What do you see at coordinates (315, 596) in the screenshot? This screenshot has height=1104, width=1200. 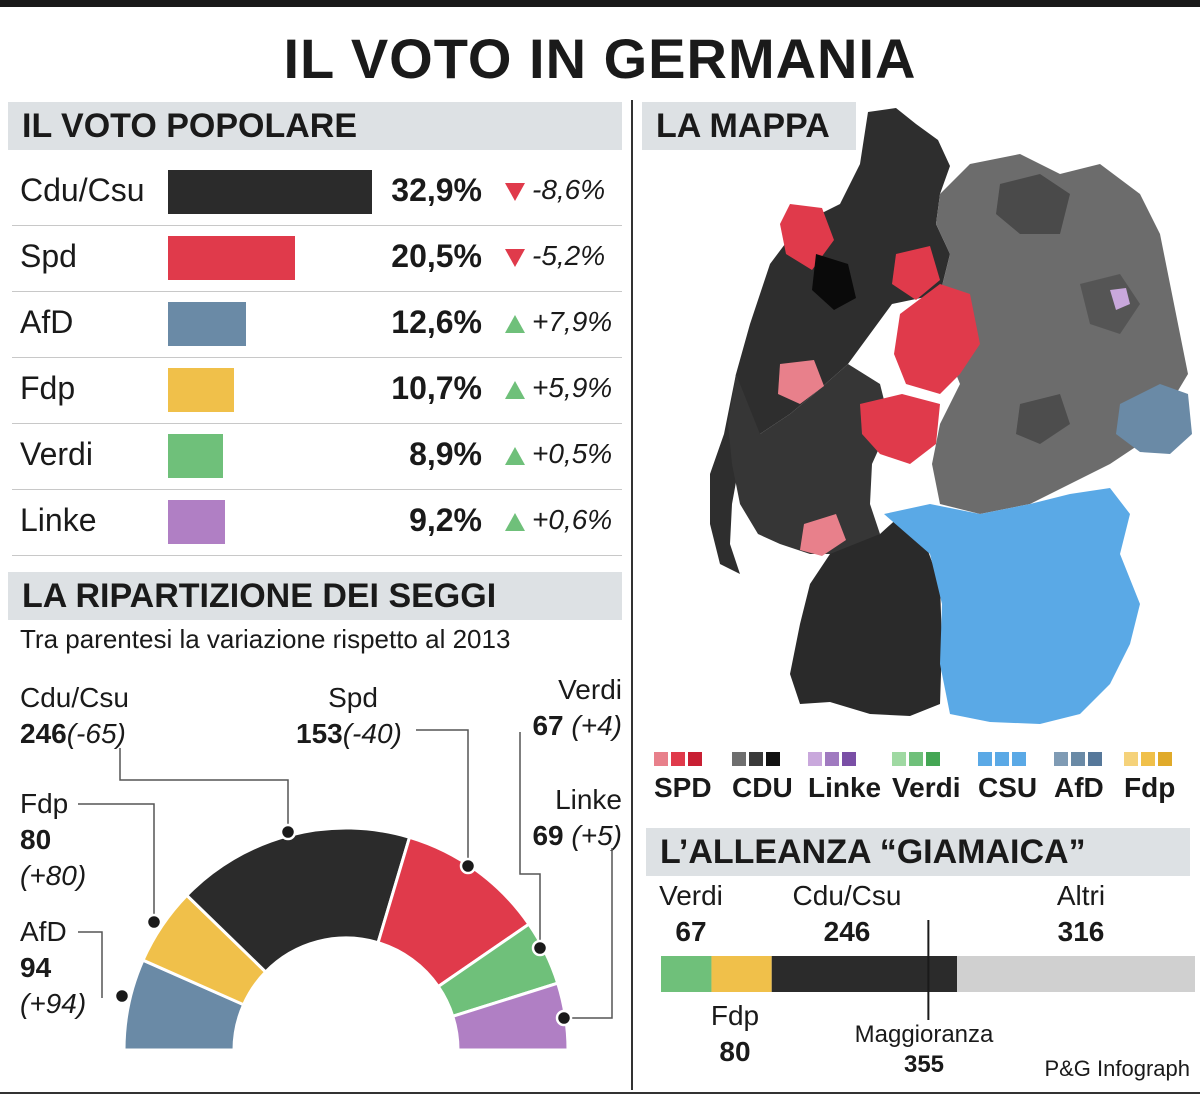 I see `seats-header: LA RIPARTIZIONE DEI SEGGI` at bounding box center [315, 596].